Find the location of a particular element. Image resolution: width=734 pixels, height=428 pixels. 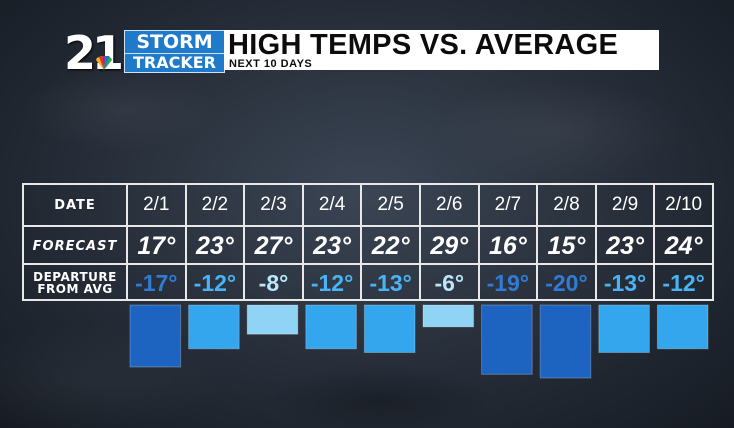

forecast-cell: 15° is located at coordinates (565, 246).